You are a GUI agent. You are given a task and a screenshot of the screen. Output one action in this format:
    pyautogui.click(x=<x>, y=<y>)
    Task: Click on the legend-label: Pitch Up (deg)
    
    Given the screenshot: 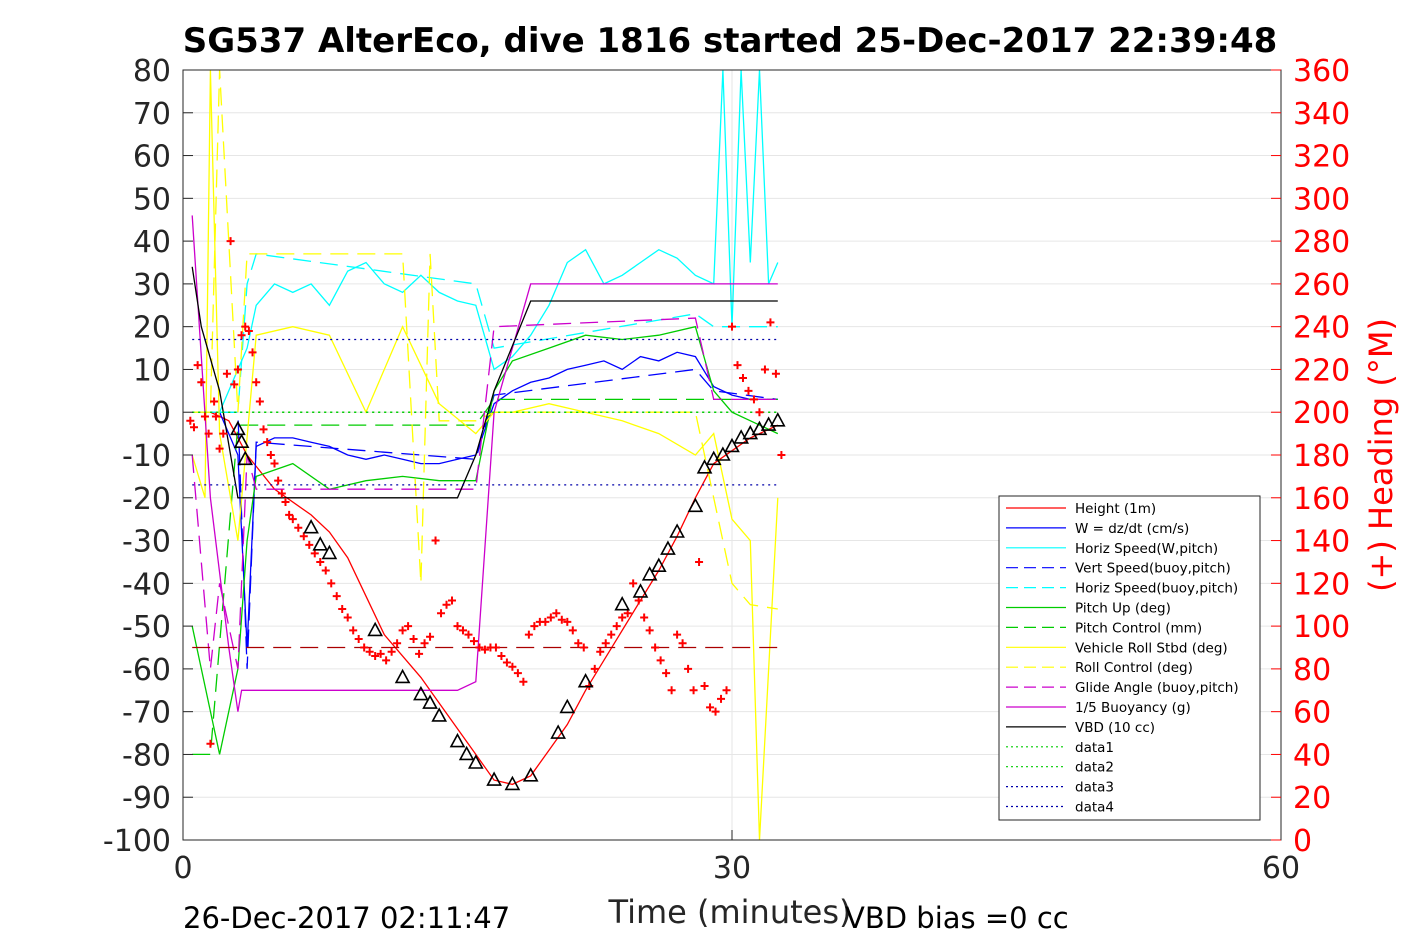 What is the action you would take?
    pyautogui.click(x=1123, y=609)
    